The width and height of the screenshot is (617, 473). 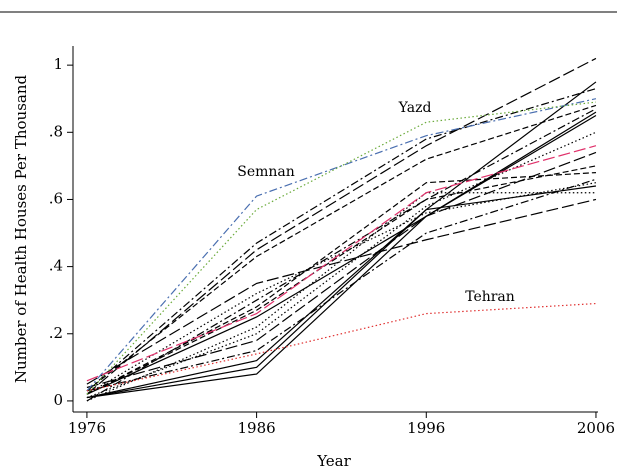 What do you see at coordinates (333, 461) in the screenshot?
I see `x-axis-title: Year` at bounding box center [333, 461].